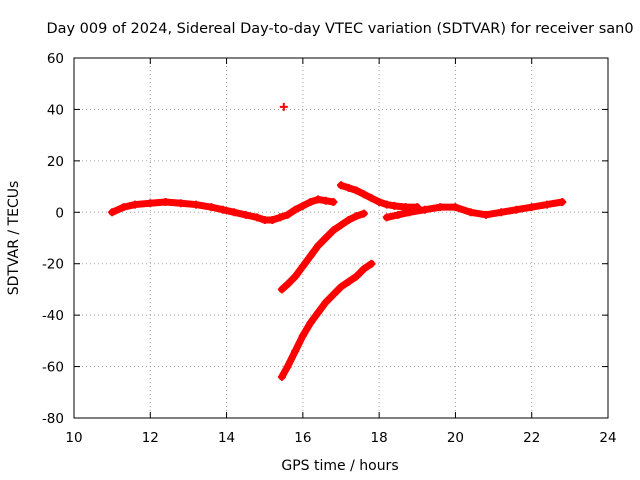 This screenshot has height=480, width=640. I want to click on series-main-band-midday, so click(306, 208).